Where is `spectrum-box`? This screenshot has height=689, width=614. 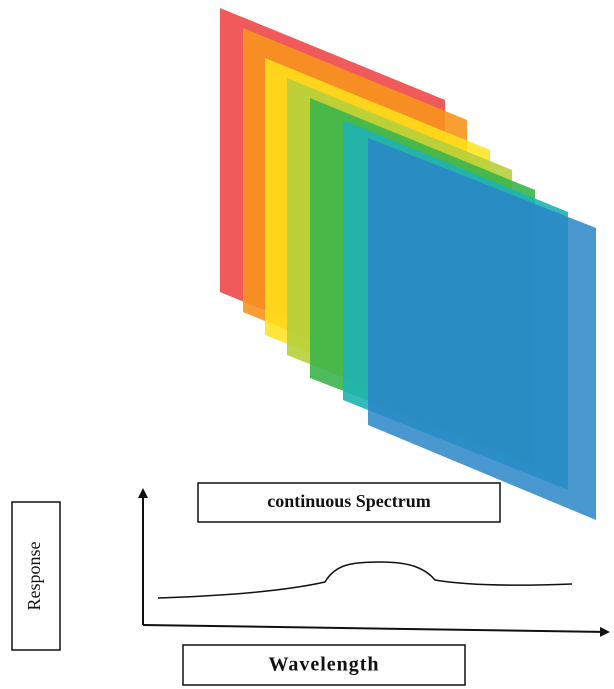
spectrum-box is located at coordinates (349, 502).